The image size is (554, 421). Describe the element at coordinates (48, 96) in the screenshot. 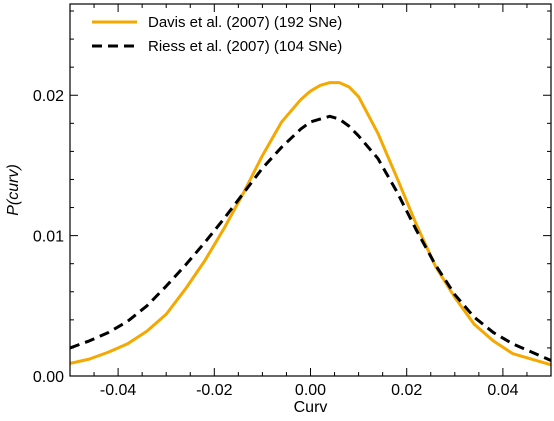

I see `y-tick-label: 0.02` at that location.